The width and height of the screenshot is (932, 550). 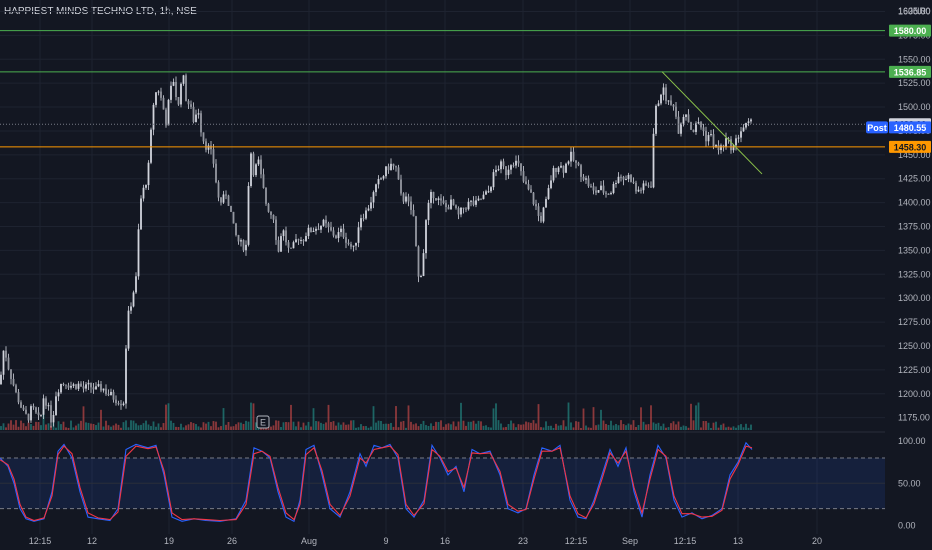 I want to click on price-tick-label: 1225.00, so click(x=914, y=370).